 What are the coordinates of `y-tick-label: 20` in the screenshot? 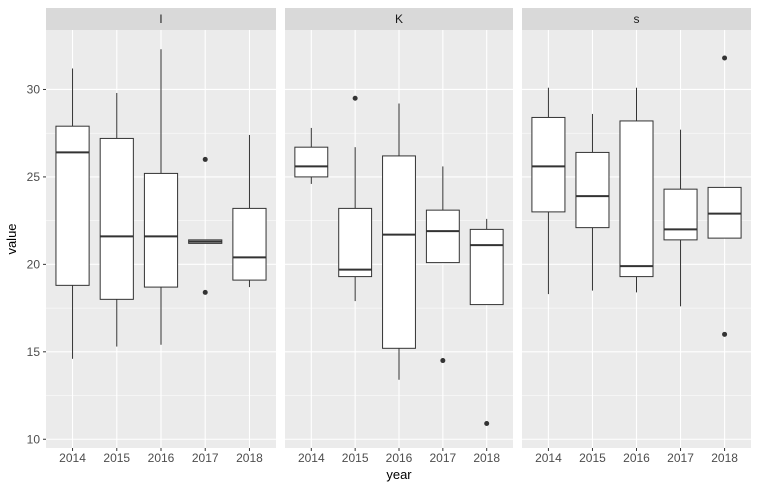 It's located at (34, 264).